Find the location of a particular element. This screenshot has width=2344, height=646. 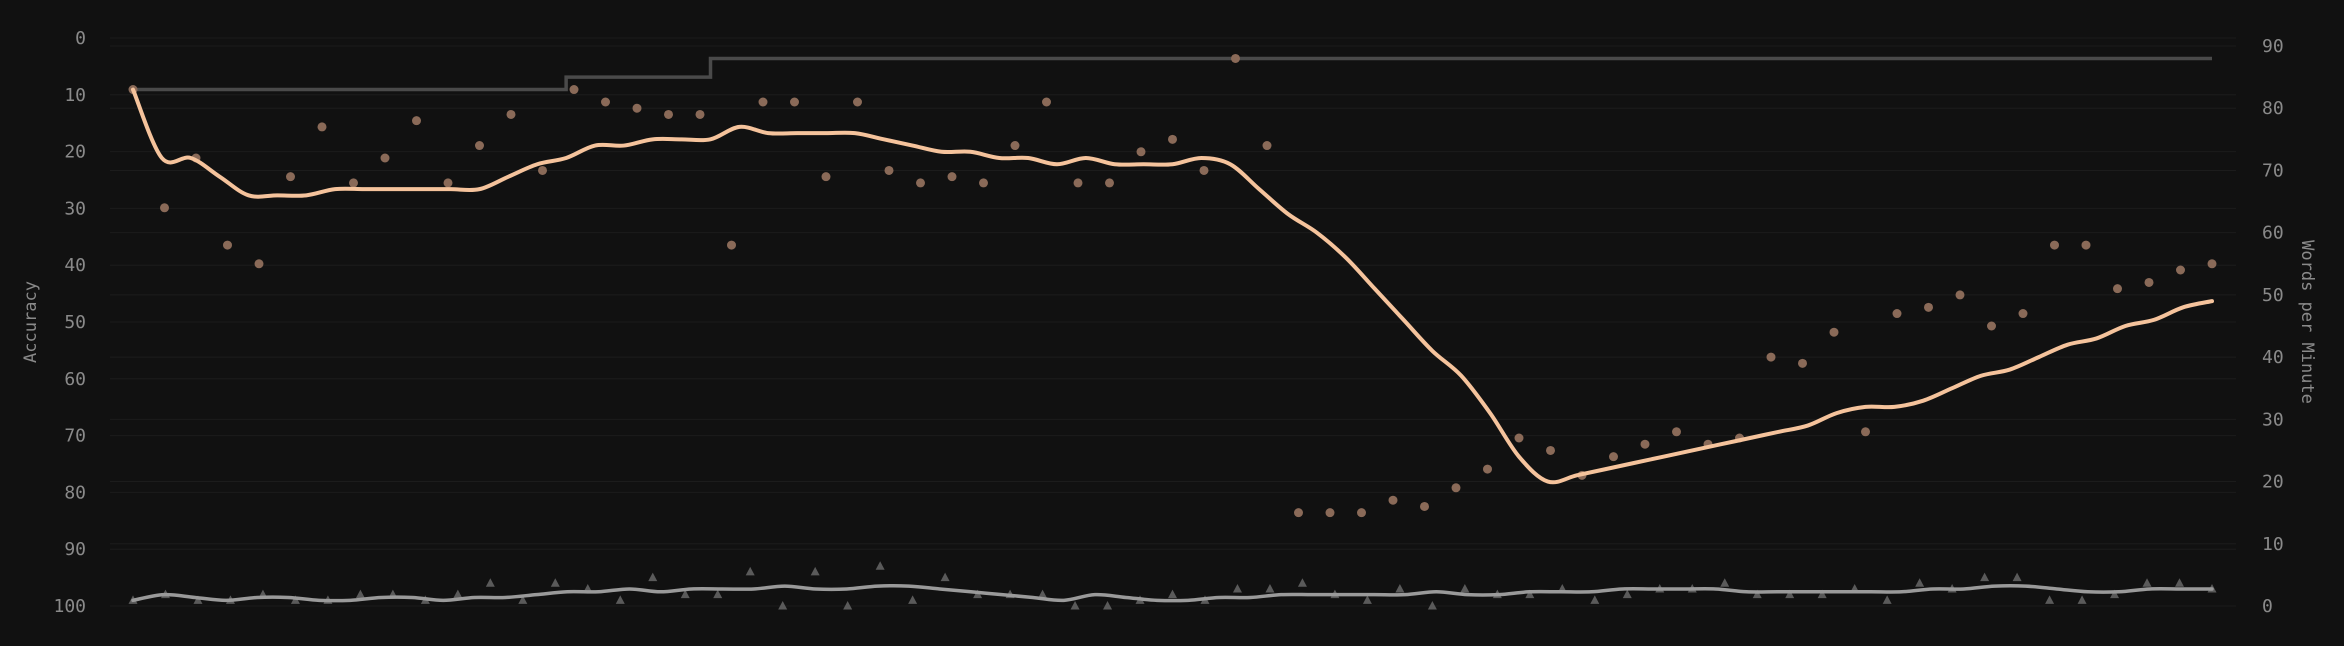

left-tick-label-100: 100 is located at coordinates (69, 606).